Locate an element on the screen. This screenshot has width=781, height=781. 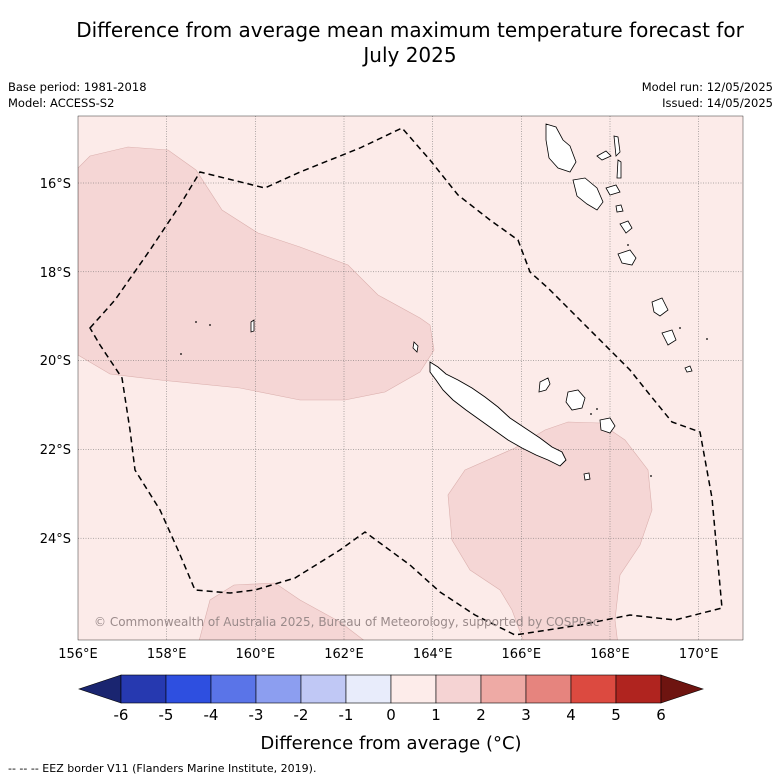
anomaly-region-west is located at coordinates (256, 273).